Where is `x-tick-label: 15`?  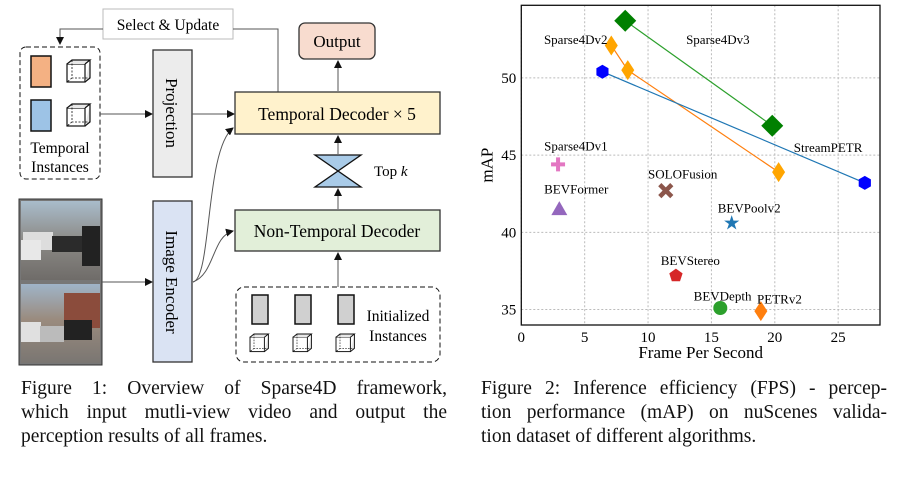
x-tick-label: 15 is located at coordinates (711, 338).